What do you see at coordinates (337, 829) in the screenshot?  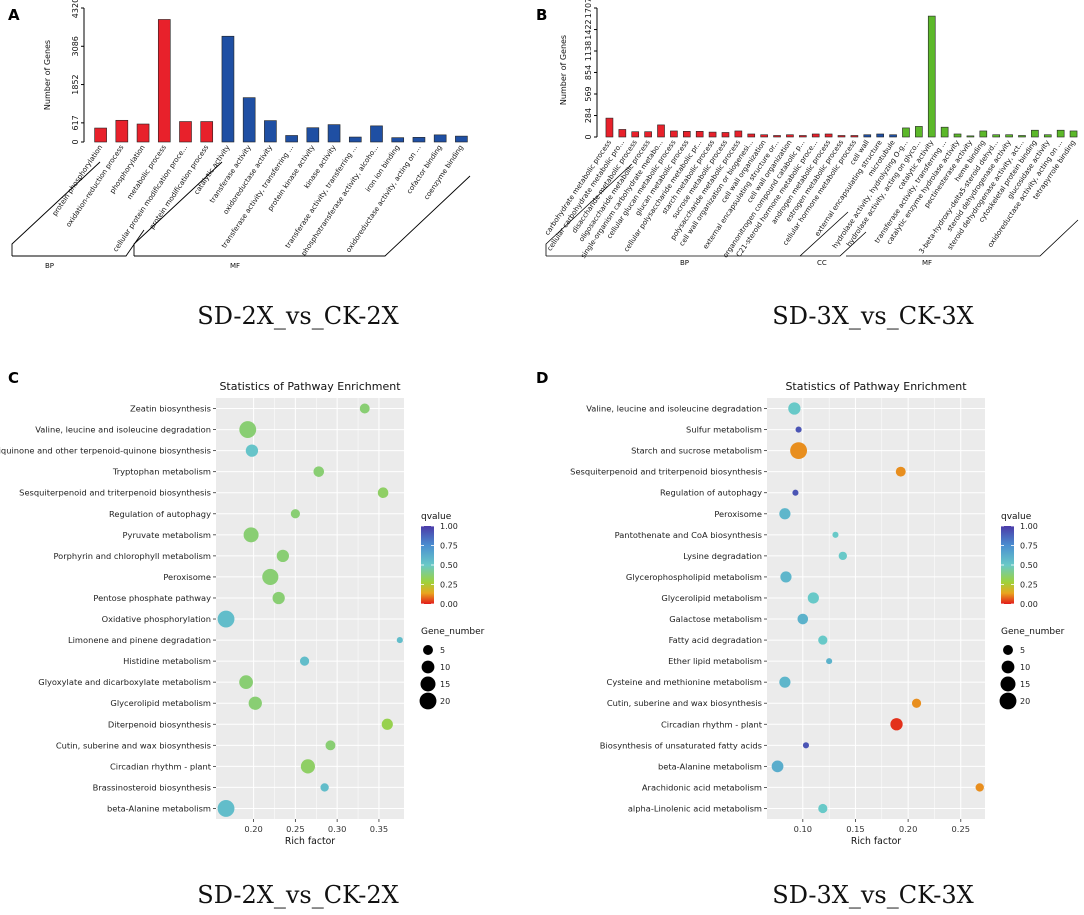 I see `x-tick-label: 0.30` at bounding box center [337, 829].